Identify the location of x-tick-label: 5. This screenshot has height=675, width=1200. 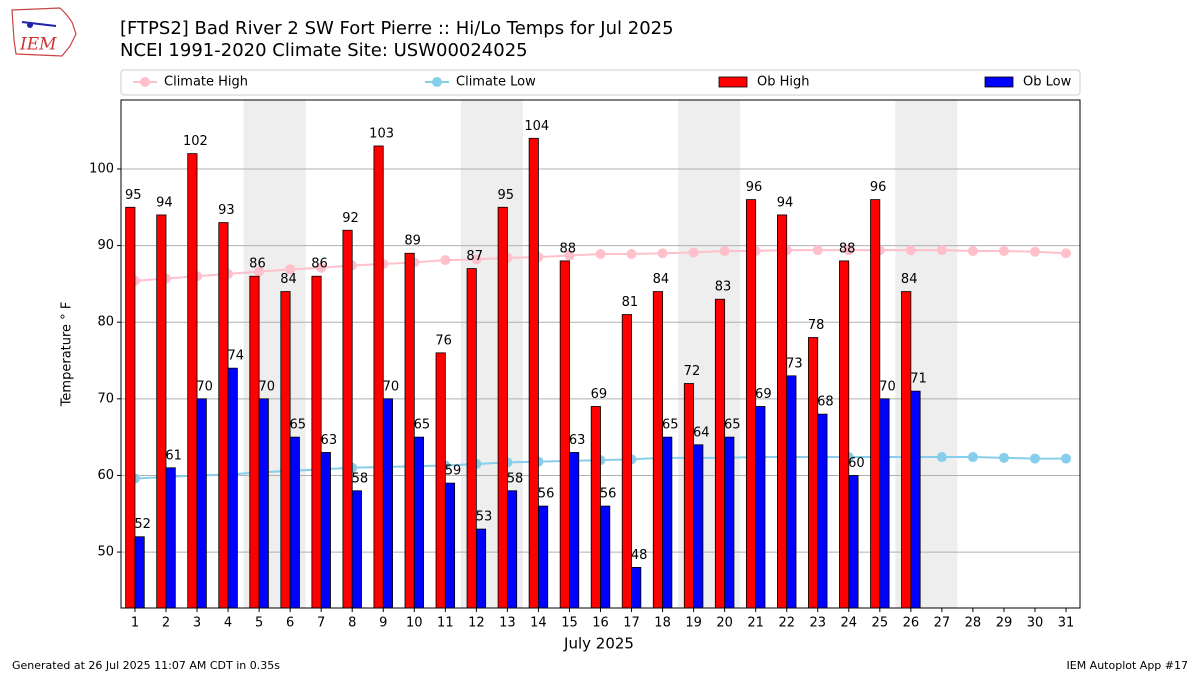
(259, 623).